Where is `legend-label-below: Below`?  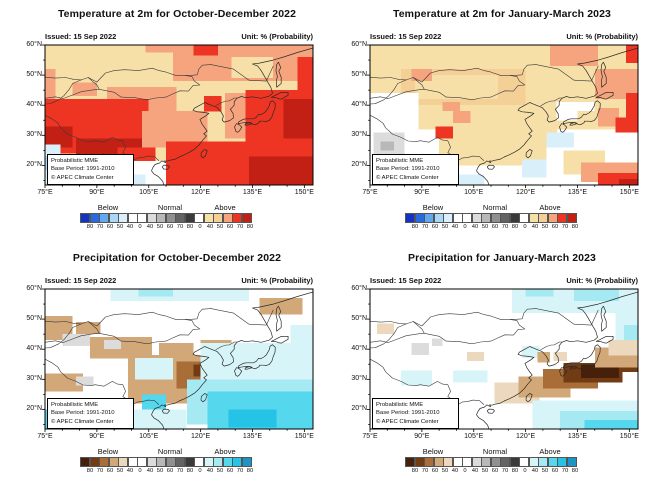
legend-label-below: Below is located at coordinates (108, 207).